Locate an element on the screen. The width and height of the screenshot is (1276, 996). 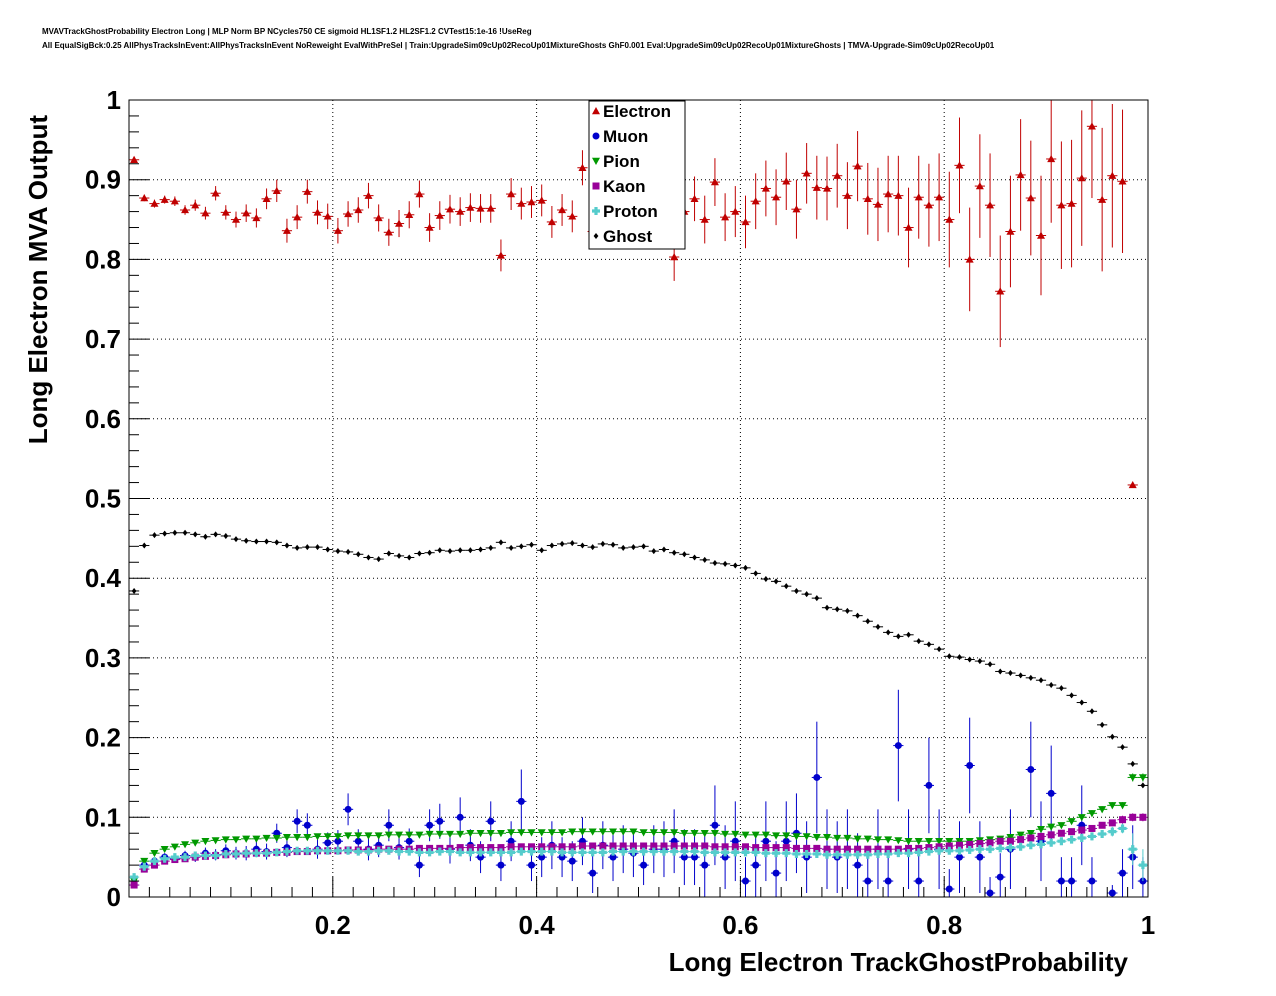
y-tick-label: 0.2 is located at coordinates (103, 738).